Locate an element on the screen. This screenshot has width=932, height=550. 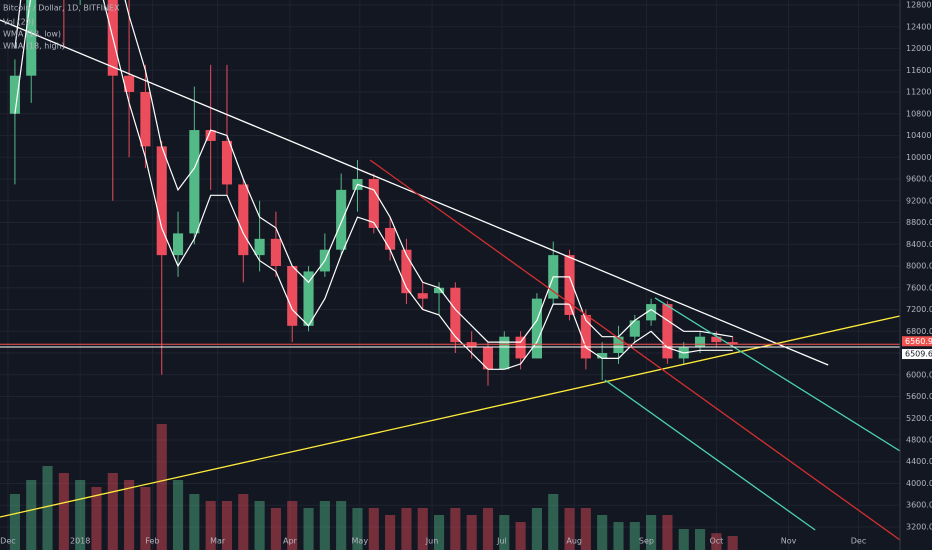
x-tick-label: May is located at coordinates (360, 541).